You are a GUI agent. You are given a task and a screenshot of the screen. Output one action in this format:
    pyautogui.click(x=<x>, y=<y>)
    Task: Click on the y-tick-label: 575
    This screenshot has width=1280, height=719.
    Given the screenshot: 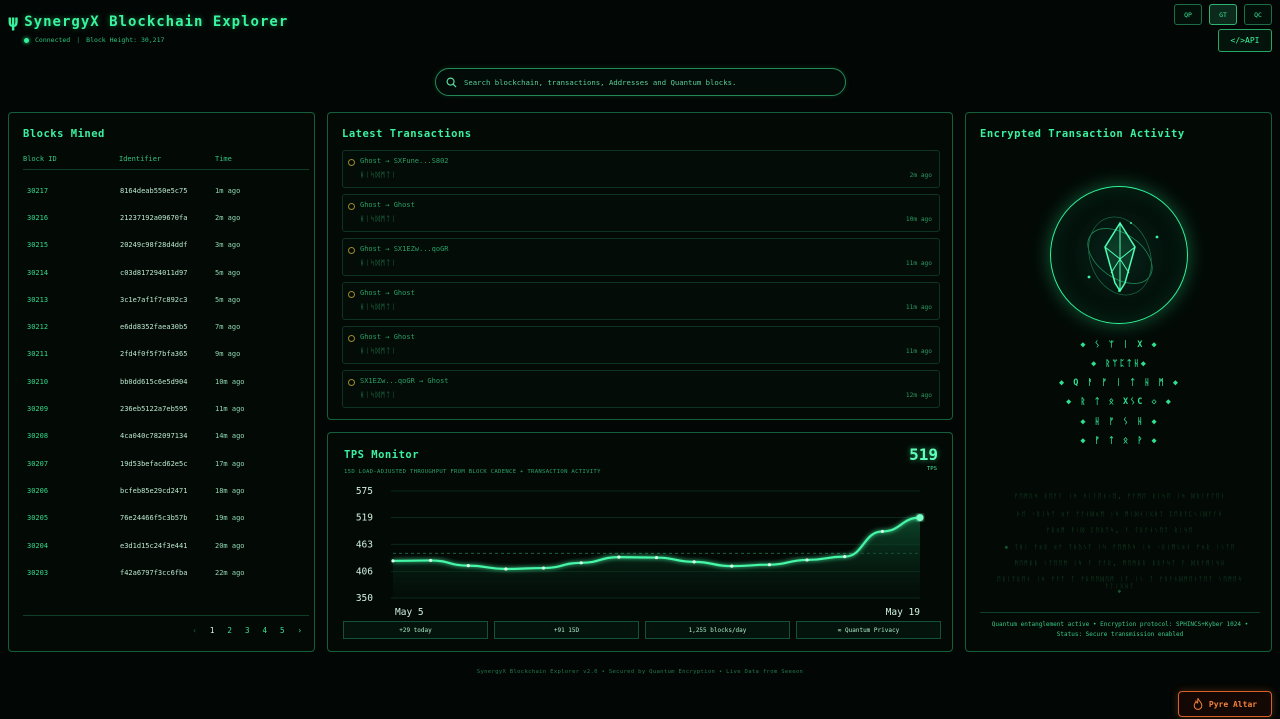 What is the action you would take?
    pyautogui.click(x=364, y=491)
    